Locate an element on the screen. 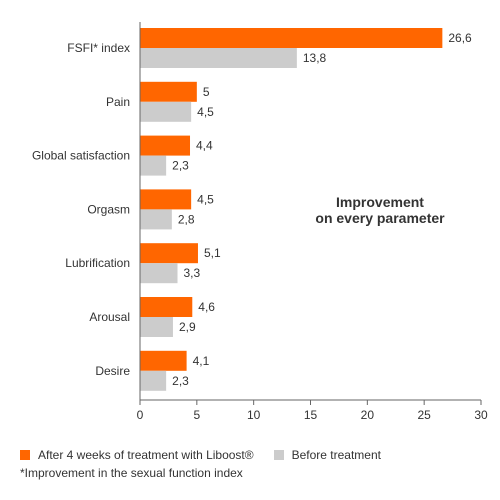 The image size is (500, 500). category-label: Arousal is located at coordinates (109, 317).